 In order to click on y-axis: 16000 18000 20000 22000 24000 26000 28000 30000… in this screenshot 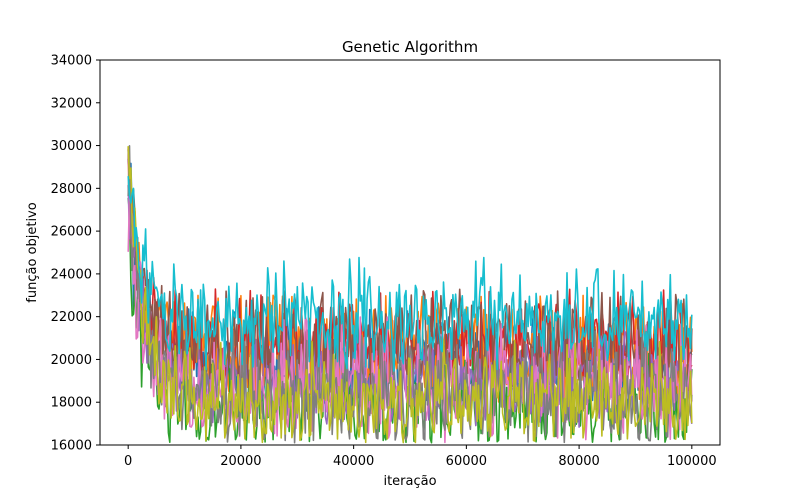, I will do `click(75, 254)`.